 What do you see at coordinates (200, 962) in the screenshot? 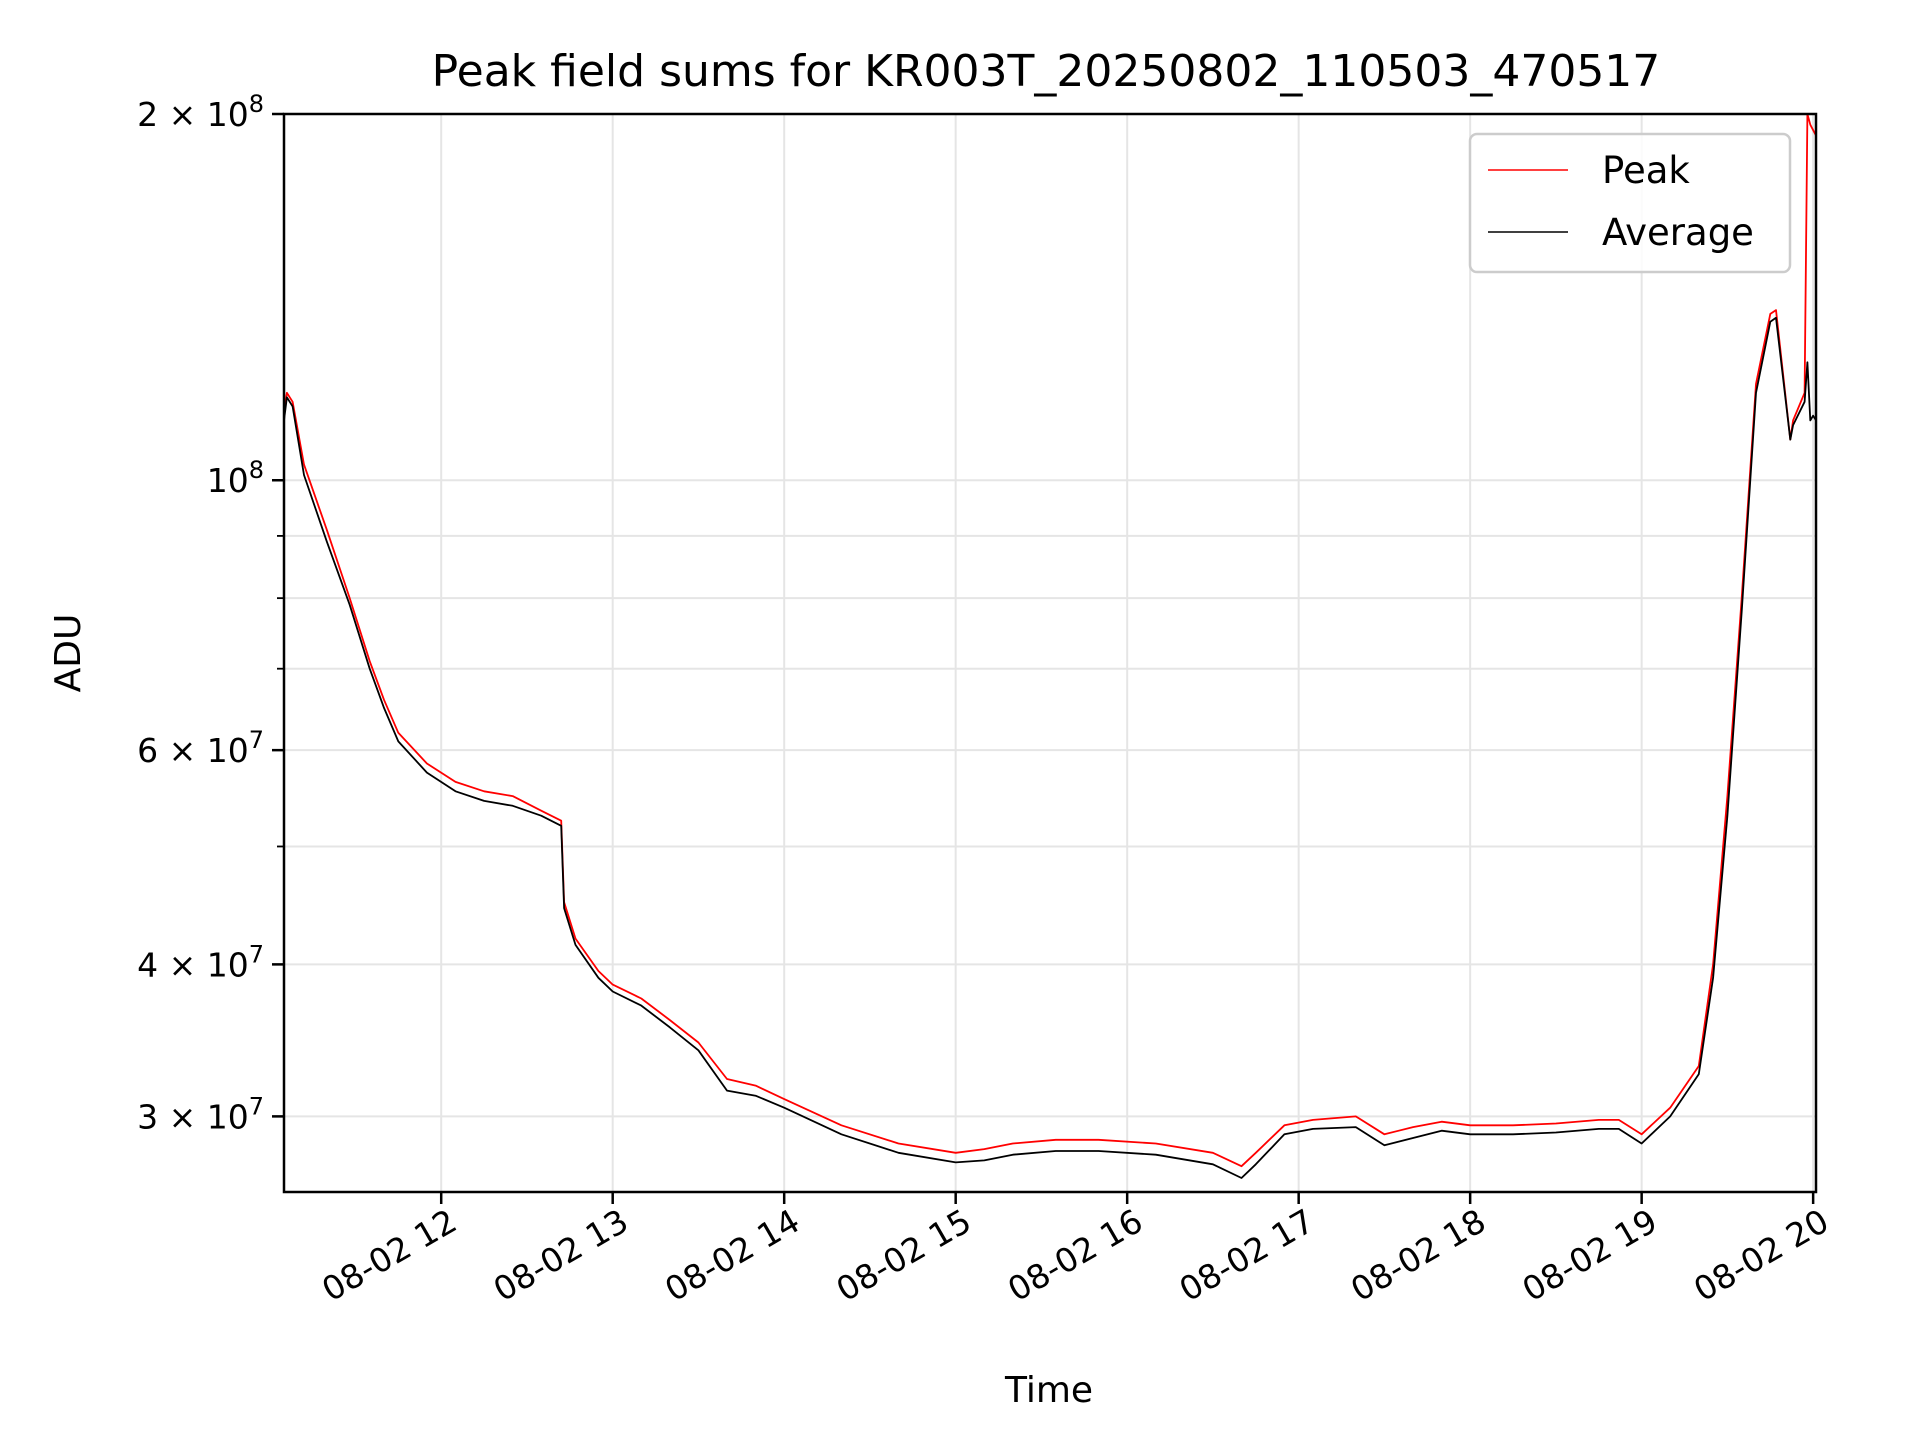
I see `y-tick-label: 4 × 107` at bounding box center [200, 962].